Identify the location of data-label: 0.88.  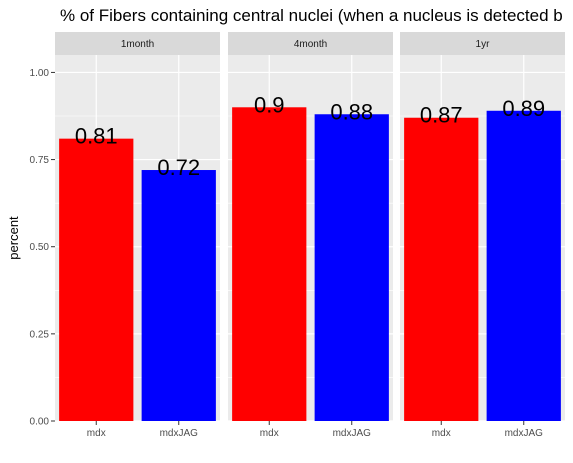
(351, 111).